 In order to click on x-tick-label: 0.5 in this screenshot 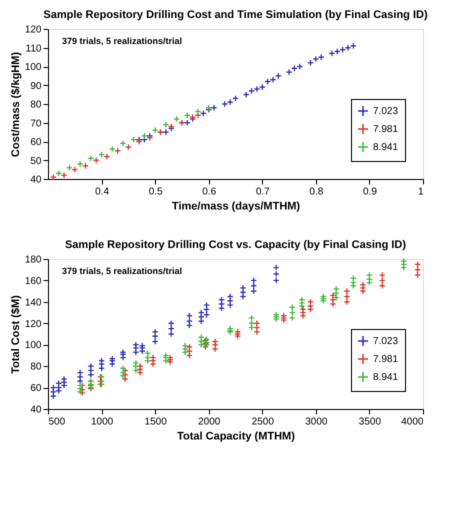, I will do `click(156, 192)`.